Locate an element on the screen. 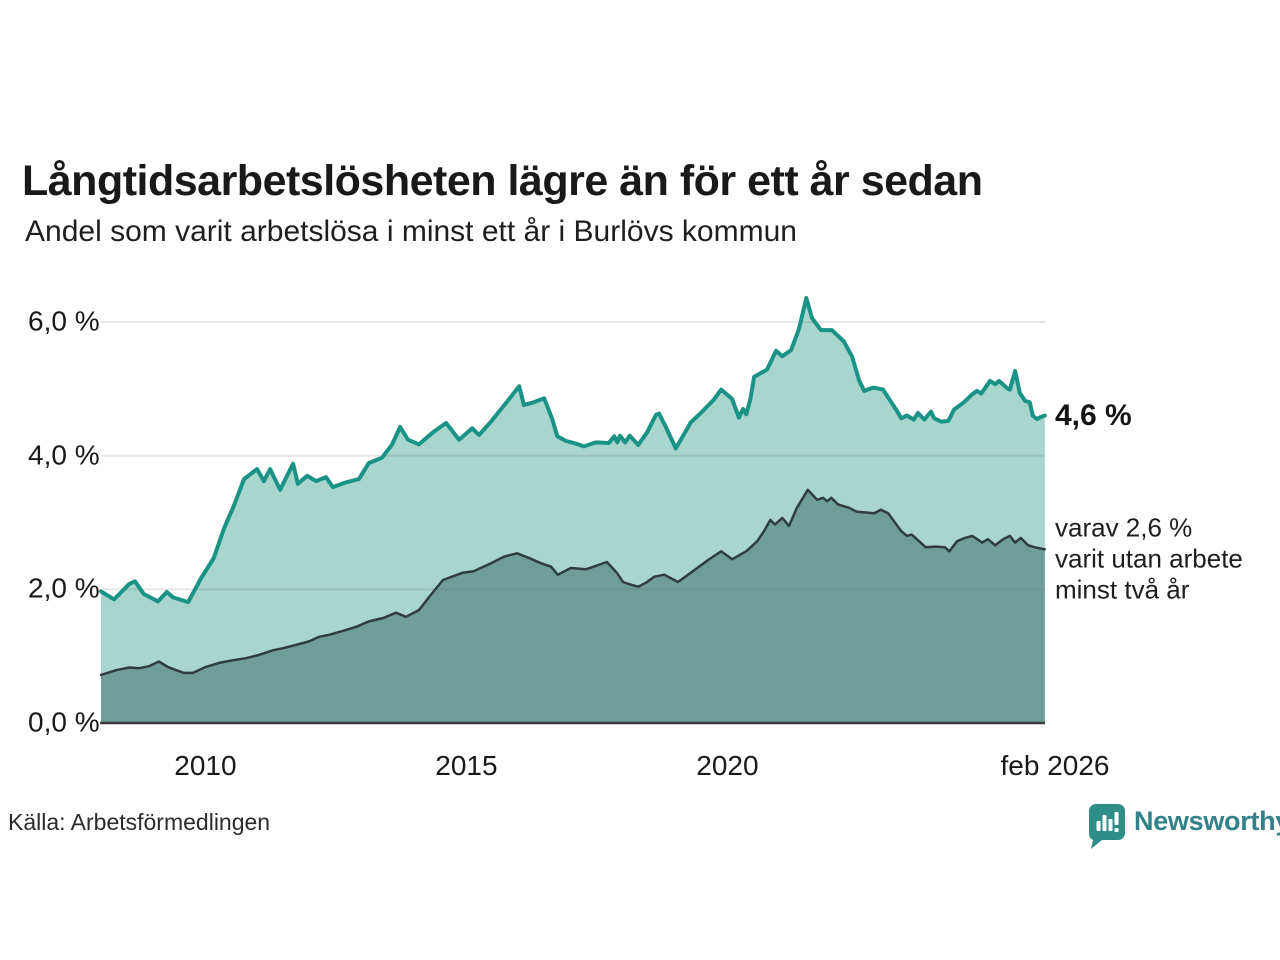 This screenshot has height=960, width=1280. speech-bubble-shape is located at coordinates (1107, 826).